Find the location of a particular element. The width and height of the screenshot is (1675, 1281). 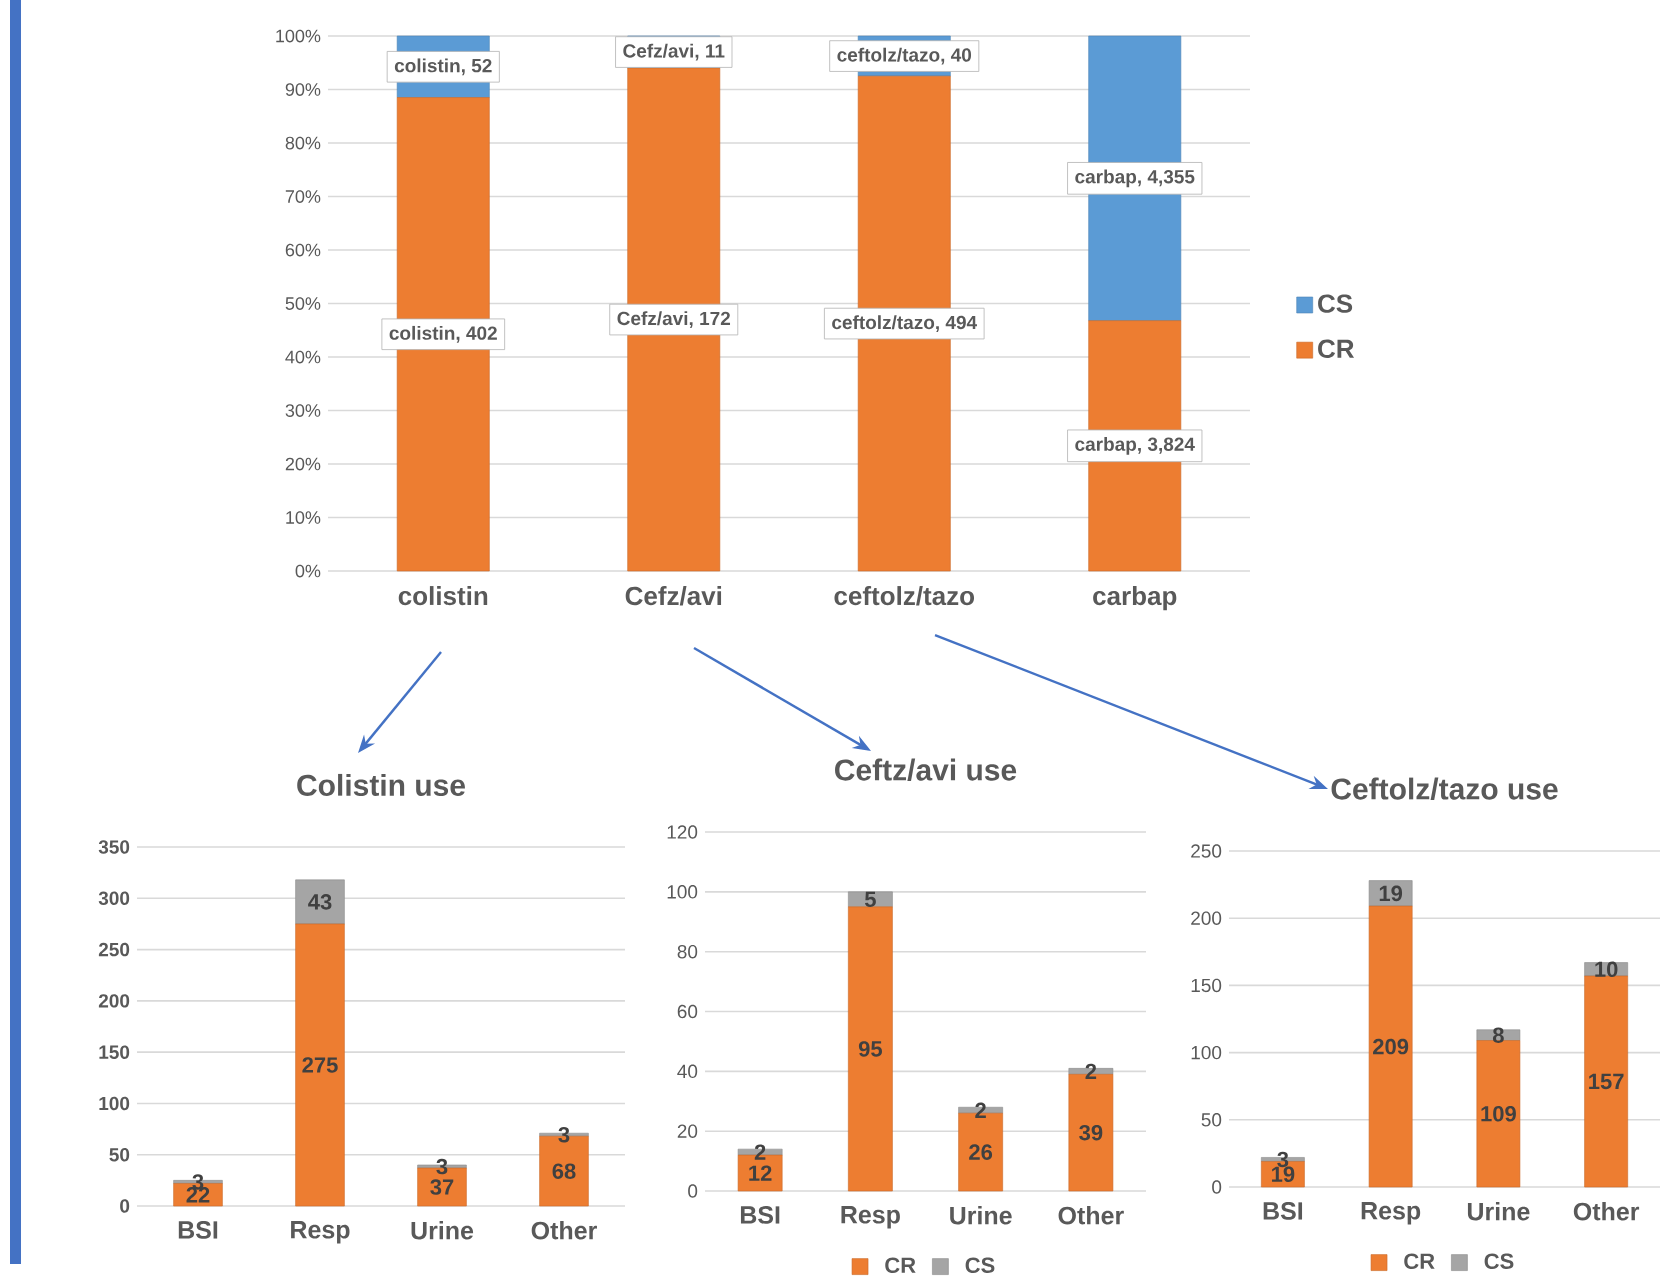

y-tick-label: 40 is located at coordinates (687, 1071).